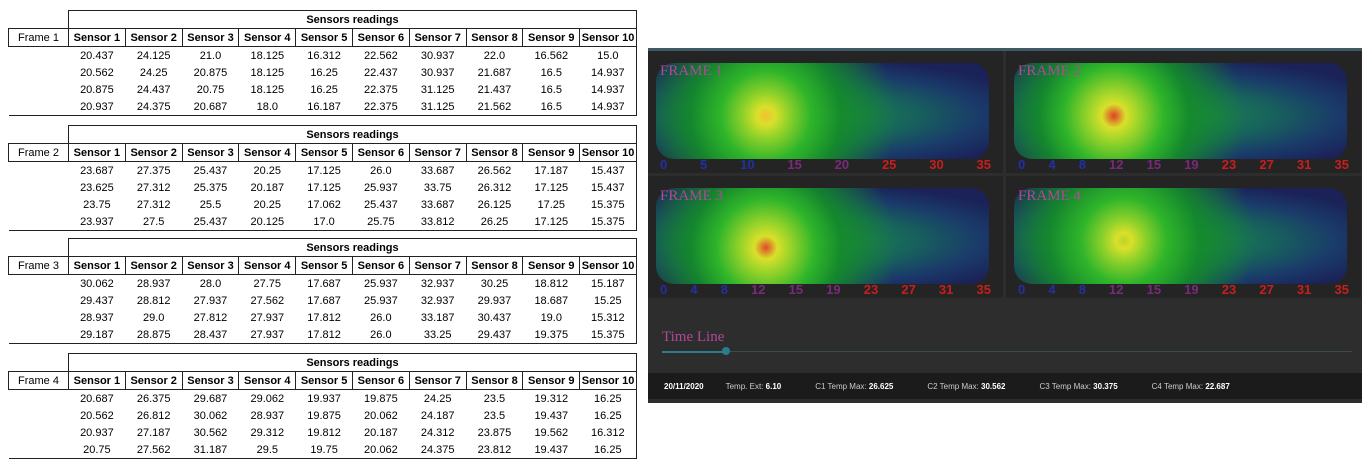 Image resolution: width=1362 pixels, height=459 pixels. I want to click on reading: 19.312, so click(551, 398).